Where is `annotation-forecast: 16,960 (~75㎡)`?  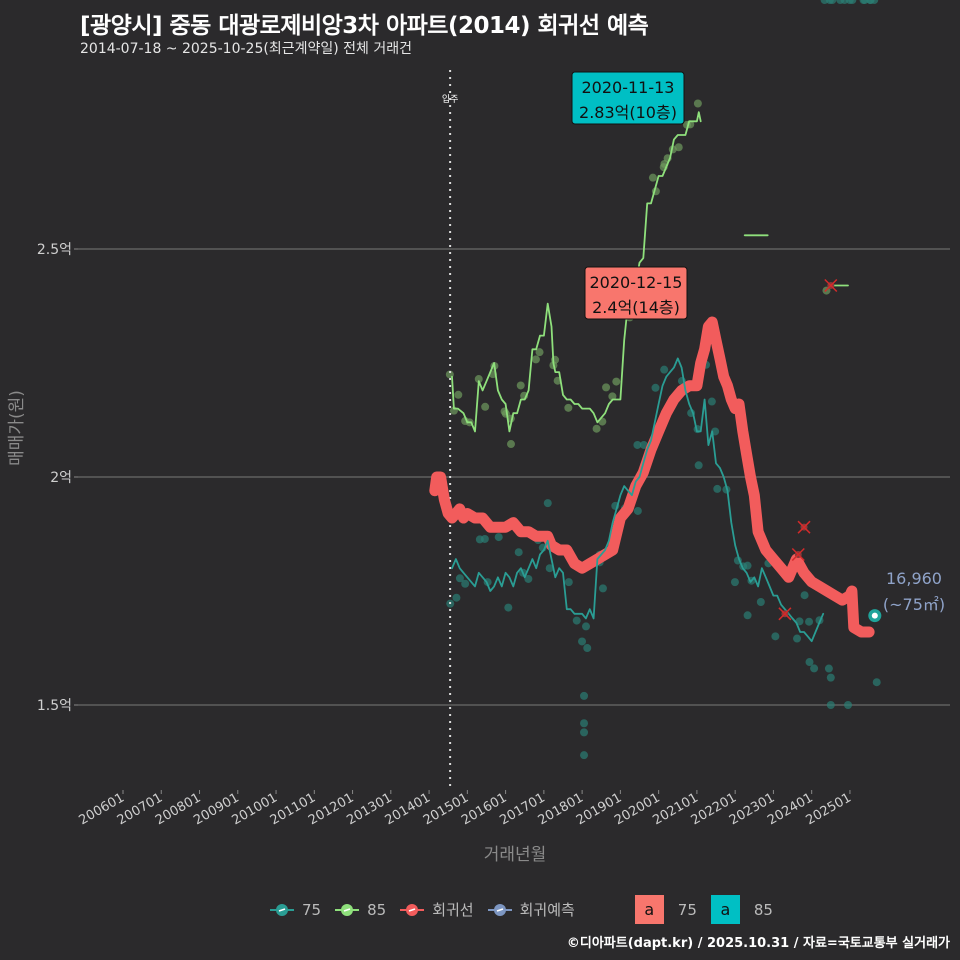 annotation-forecast: 16,960 (~75㎡) is located at coordinates (914, 591).